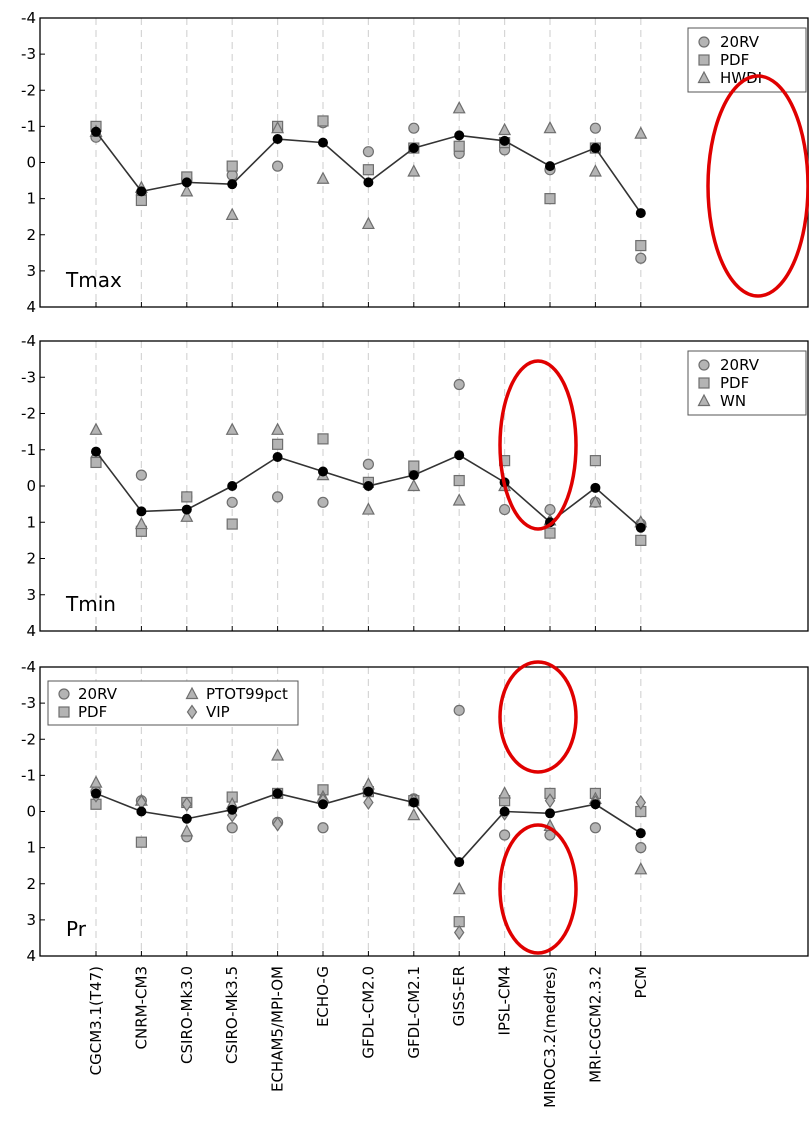  What do you see at coordinates (704, 60) in the screenshot?
I see `legend-symbol-square` at bounding box center [704, 60].